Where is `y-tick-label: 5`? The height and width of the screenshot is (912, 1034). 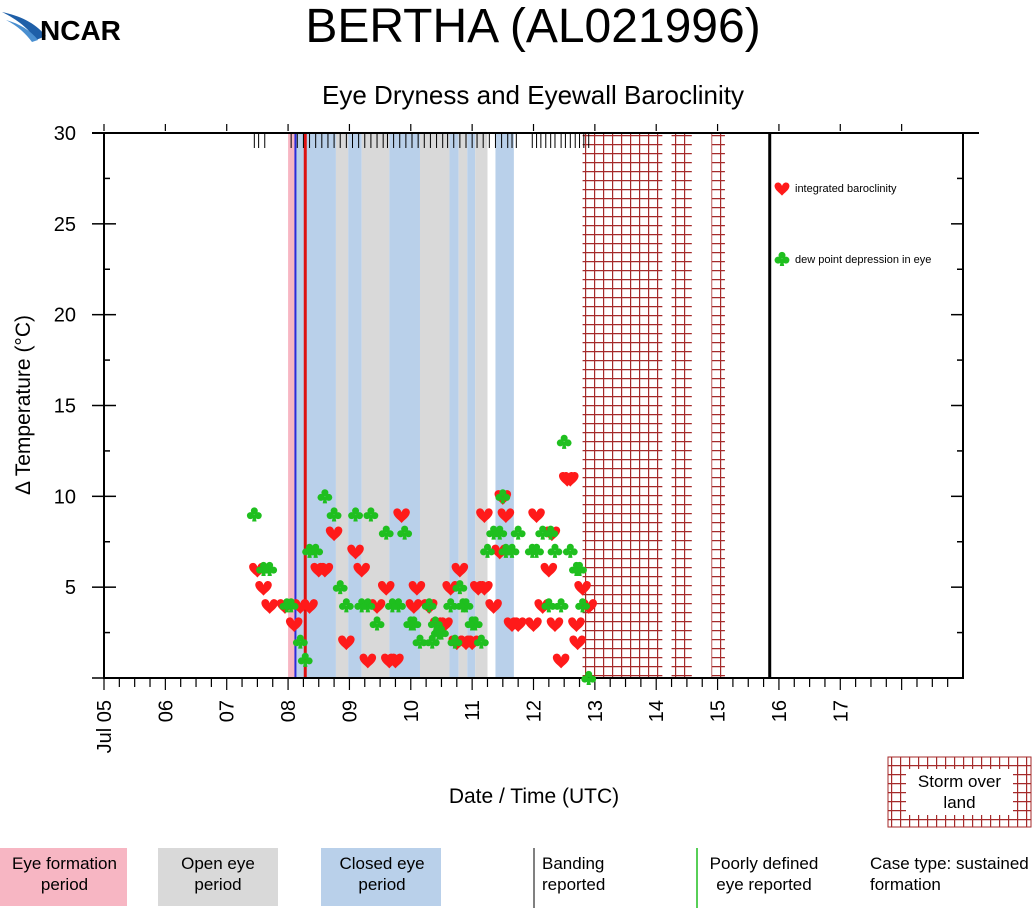 y-tick-label: 5 is located at coordinates (70, 588).